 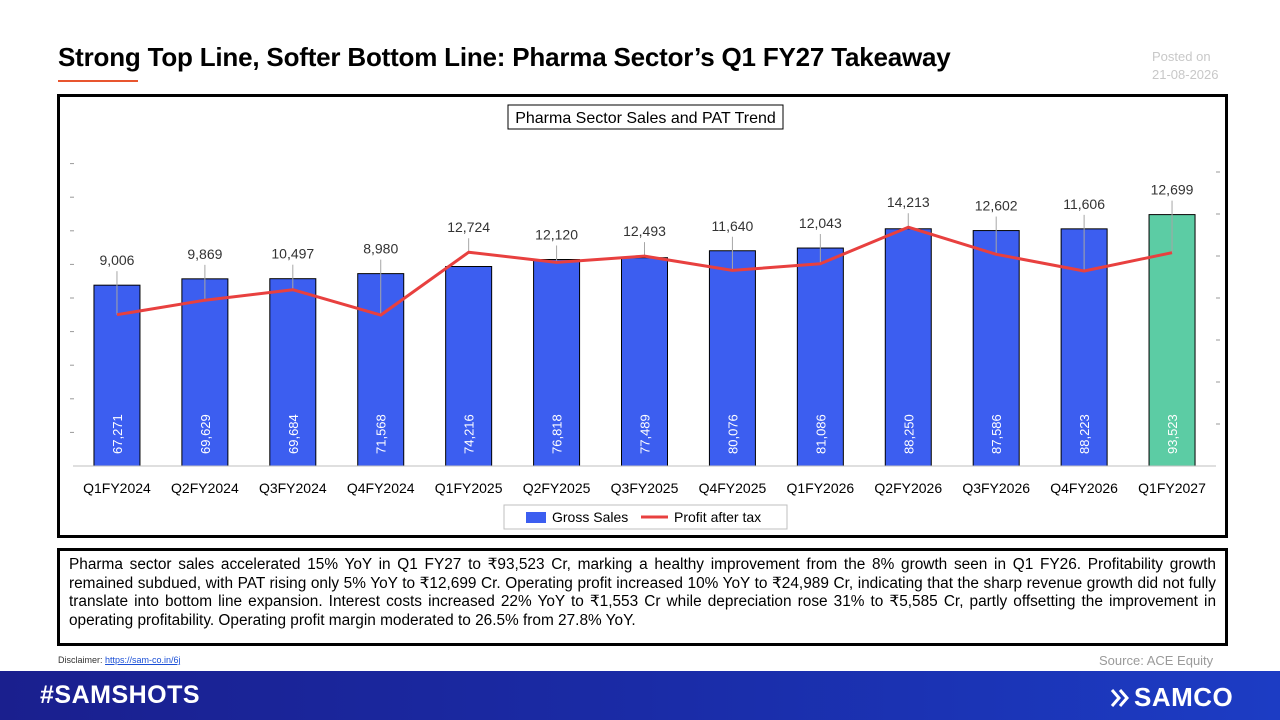 I want to click on disclaimer: Disclaimer: https://sam-co.in/6j, so click(x=119, y=660).